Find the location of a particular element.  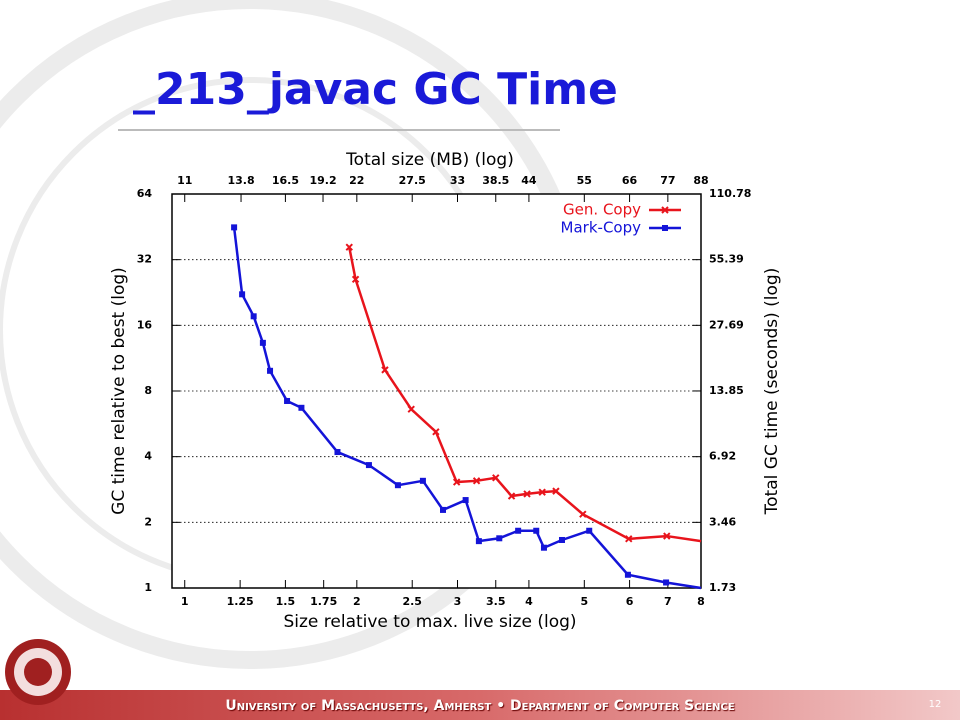

x2-tick-label: 77 is located at coordinates (667, 180).